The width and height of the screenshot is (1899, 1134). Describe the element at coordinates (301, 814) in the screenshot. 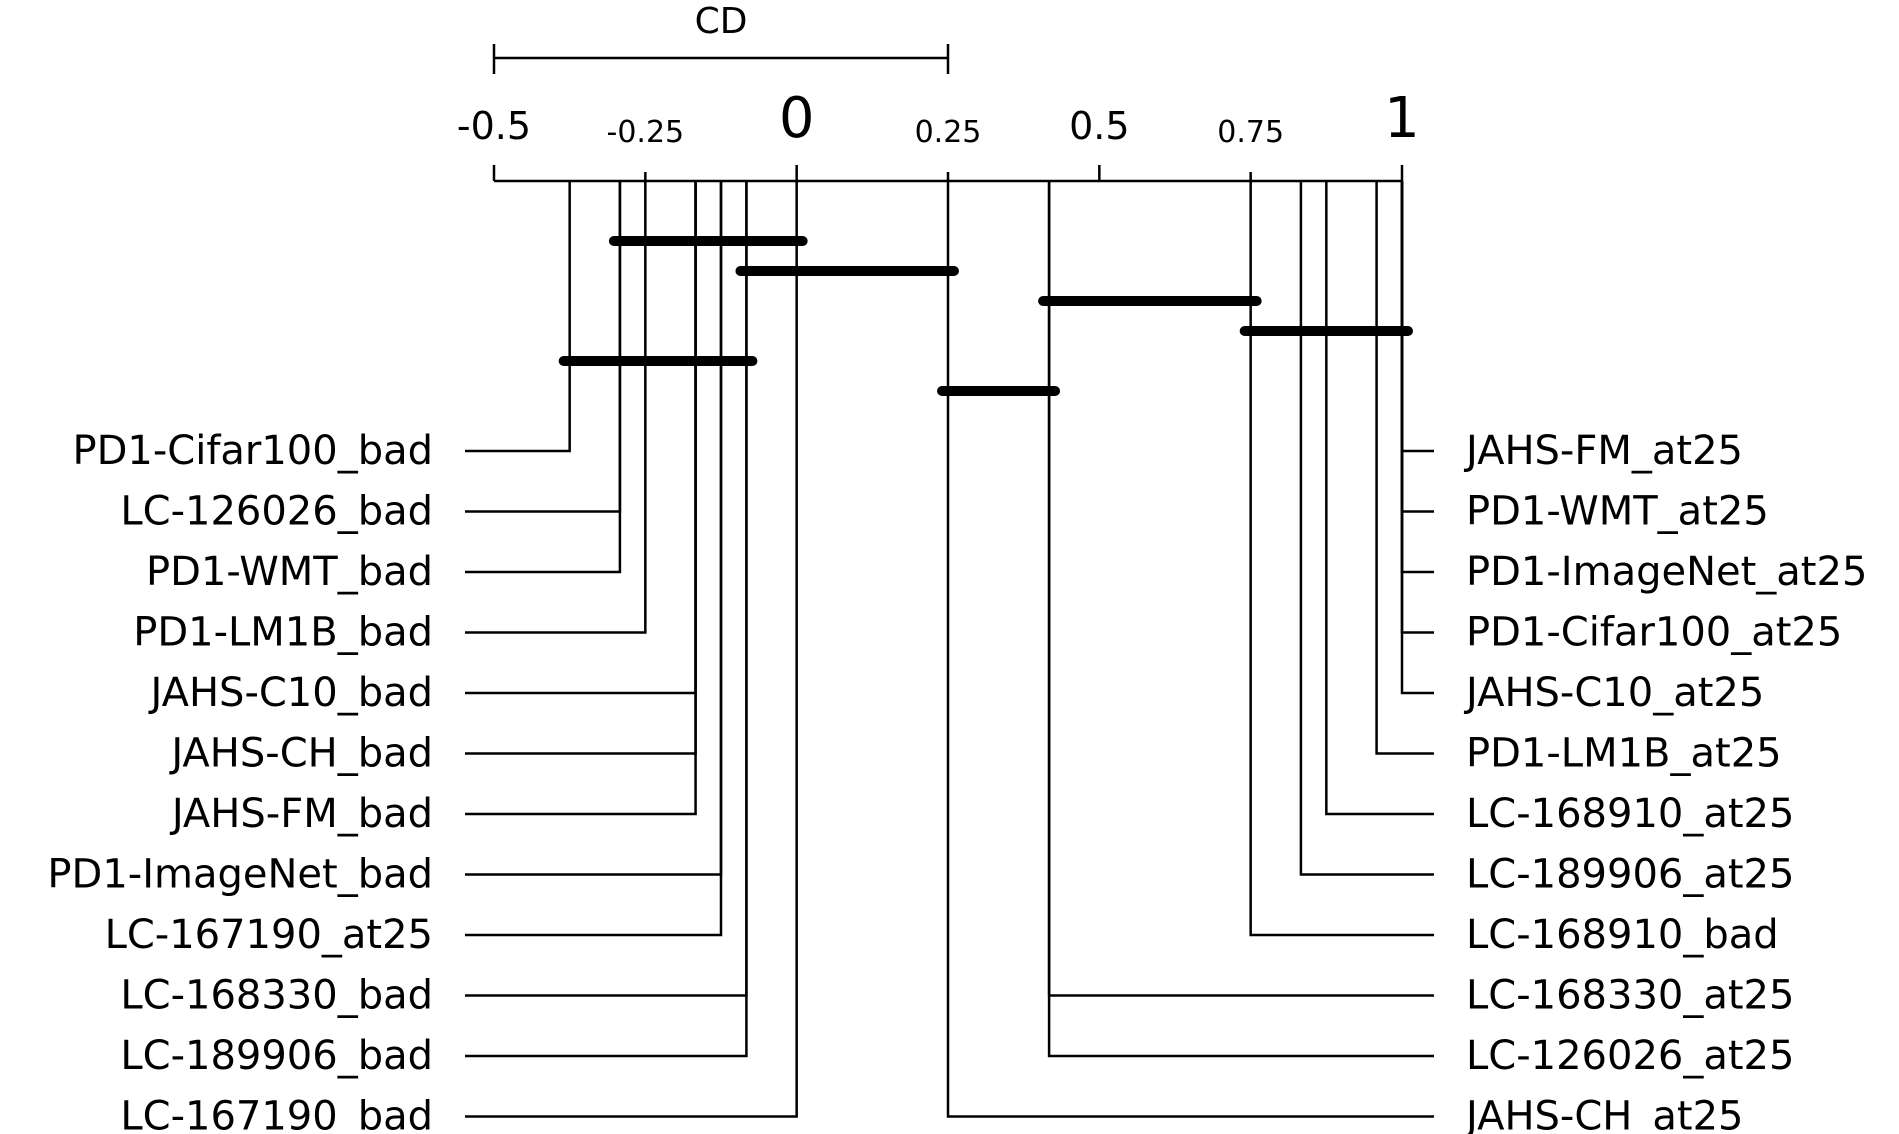

I see `method-label: JAHS-FM_bad` at that location.